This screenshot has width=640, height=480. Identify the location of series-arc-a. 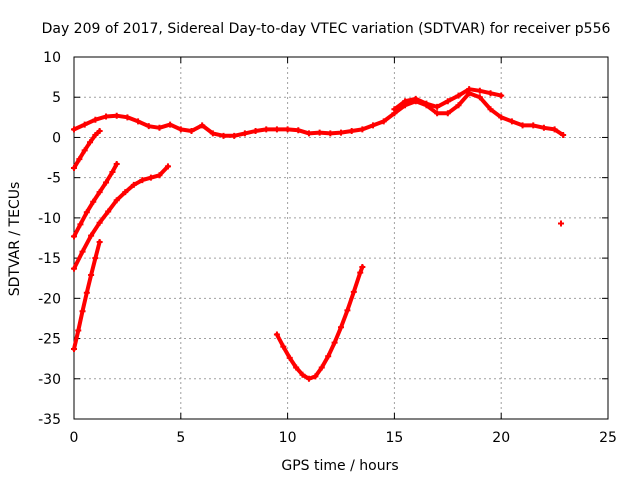
(87, 150).